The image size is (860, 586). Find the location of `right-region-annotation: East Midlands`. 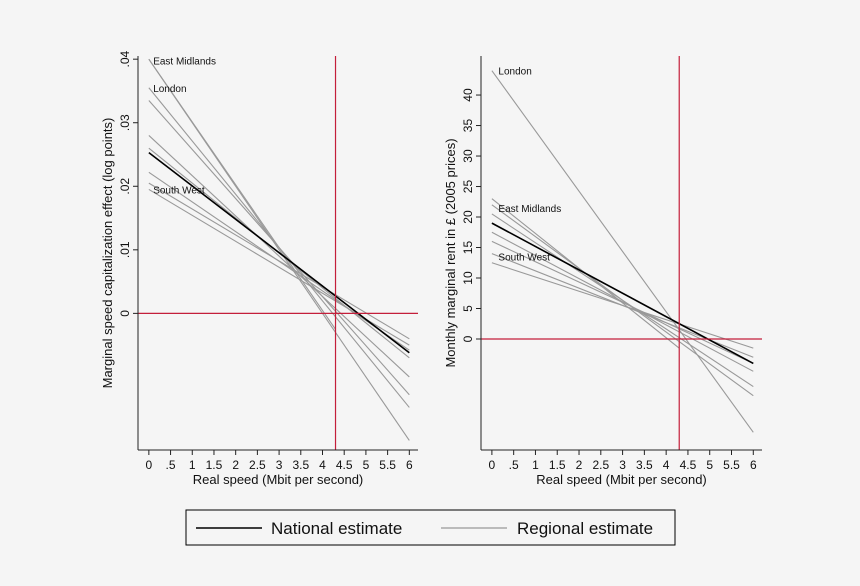

right-region-annotation: East Midlands is located at coordinates (529, 209).